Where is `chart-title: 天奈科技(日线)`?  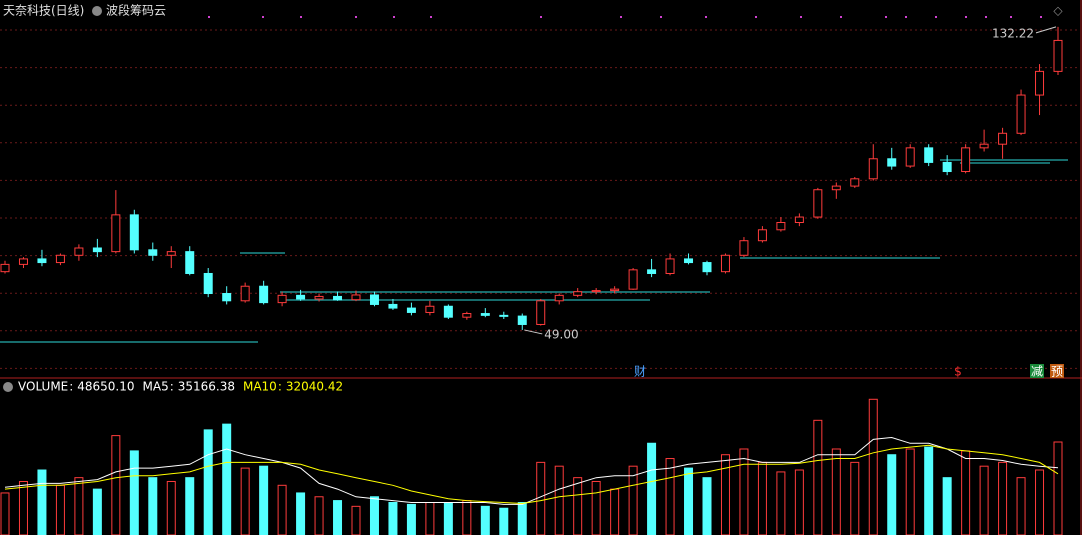 chart-title: 天奈科技(日线) is located at coordinates (43, 11).